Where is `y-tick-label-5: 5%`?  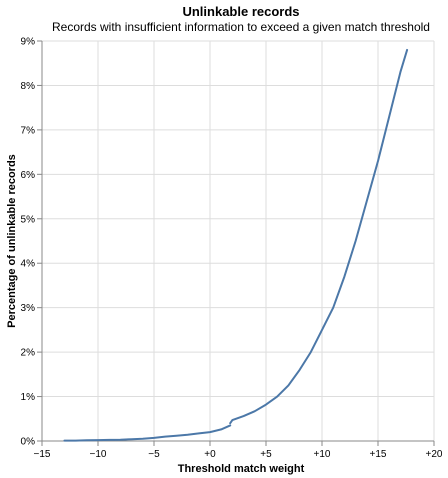
y-tick-label-5: 5% is located at coordinates (28, 219).